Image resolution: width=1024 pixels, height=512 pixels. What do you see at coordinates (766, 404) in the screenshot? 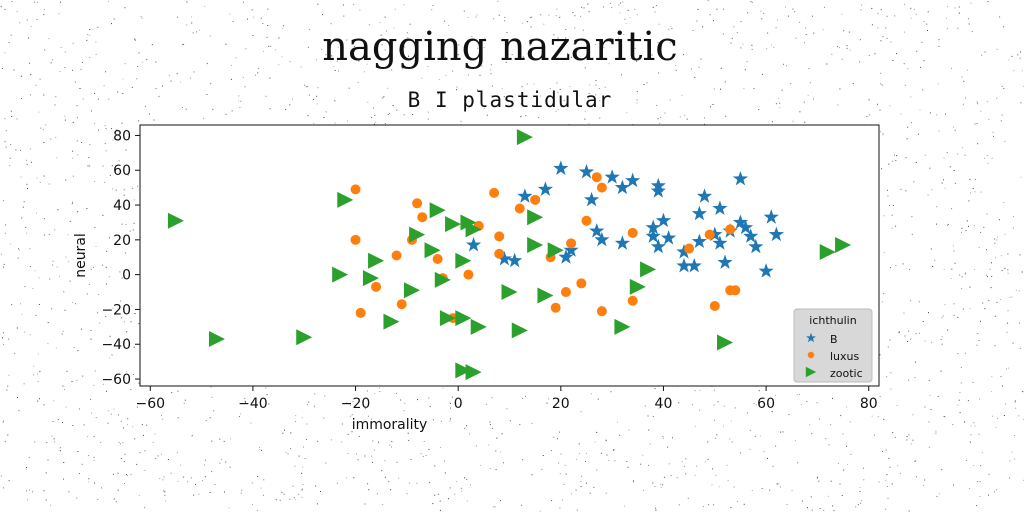
I see `x-tick-label: 60` at bounding box center [766, 404].